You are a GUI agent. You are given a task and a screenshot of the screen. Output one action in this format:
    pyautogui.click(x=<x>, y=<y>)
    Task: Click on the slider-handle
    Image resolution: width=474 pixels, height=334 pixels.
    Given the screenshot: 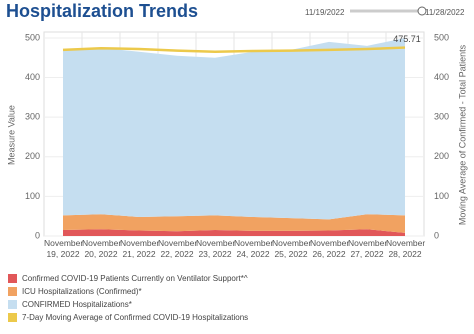 What is the action you would take?
    pyautogui.click(x=422, y=11)
    